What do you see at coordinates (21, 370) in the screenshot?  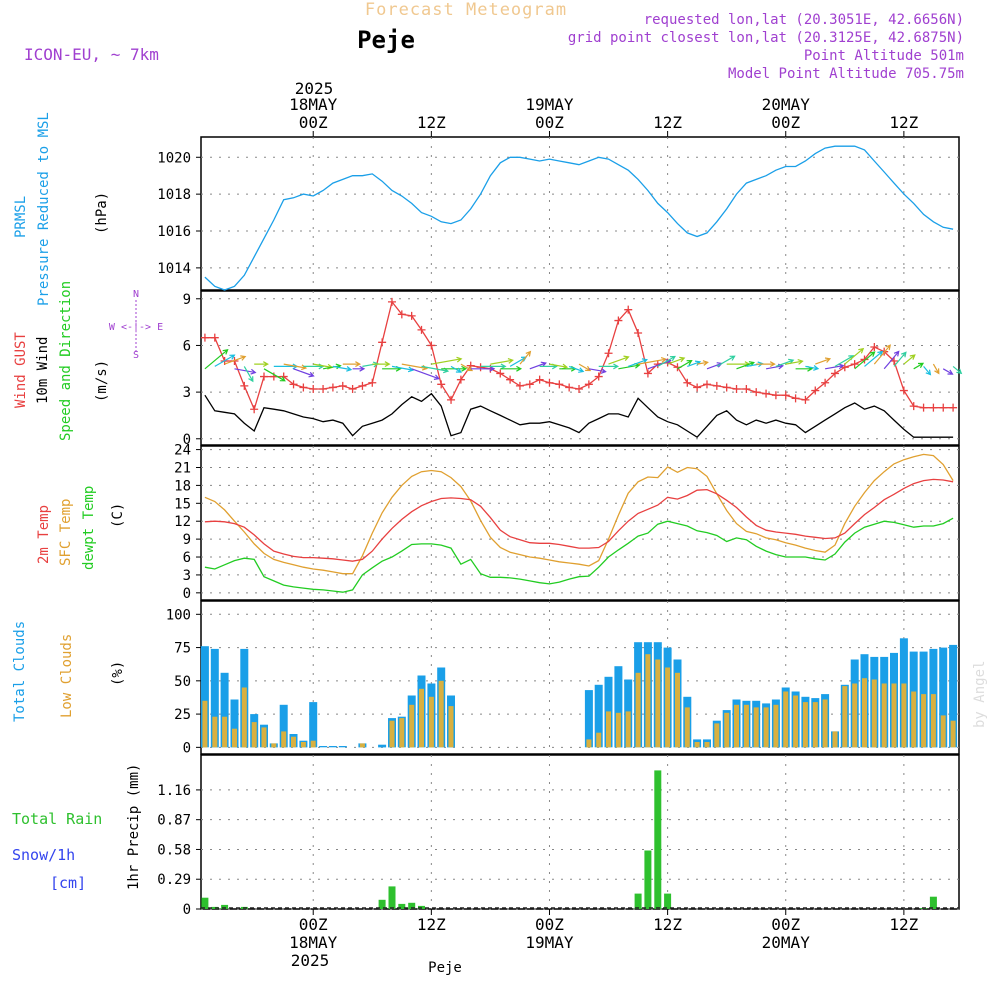 I see `wind-gust-label: Wind GUST` at bounding box center [21, 370].